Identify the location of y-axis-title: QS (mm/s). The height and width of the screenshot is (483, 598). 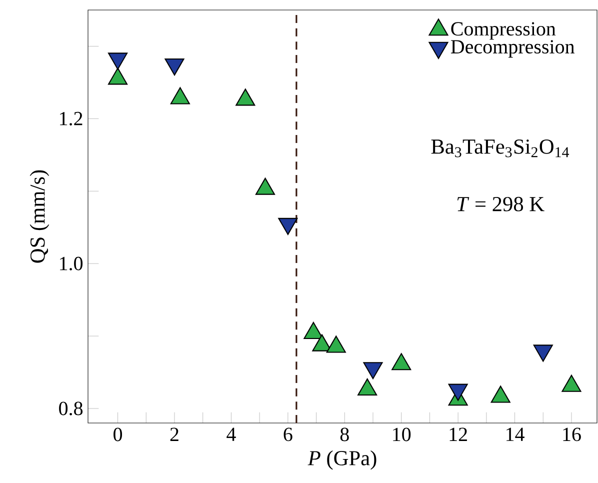
(40, 216).